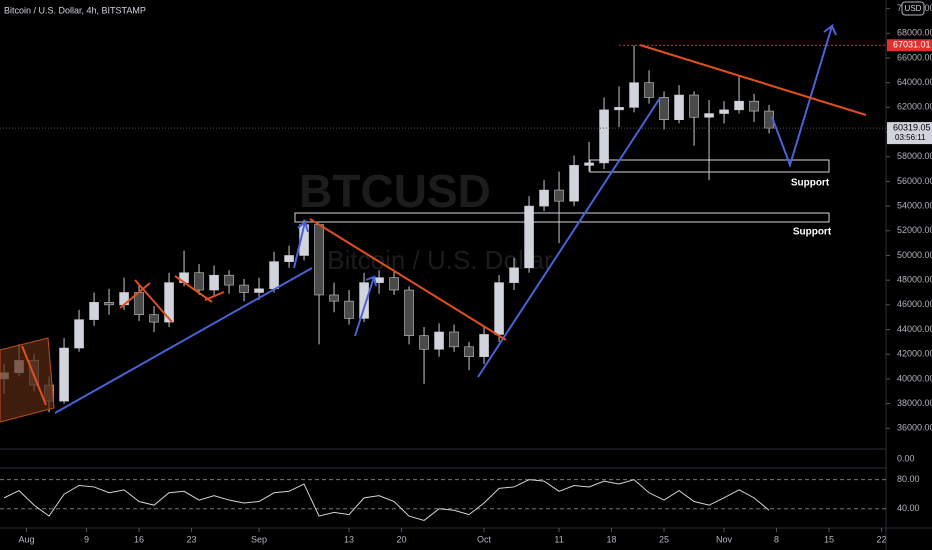 This screenshot has width=932, height=550. I want to click on y-tick-label: 68000.00, so click(914, 33).